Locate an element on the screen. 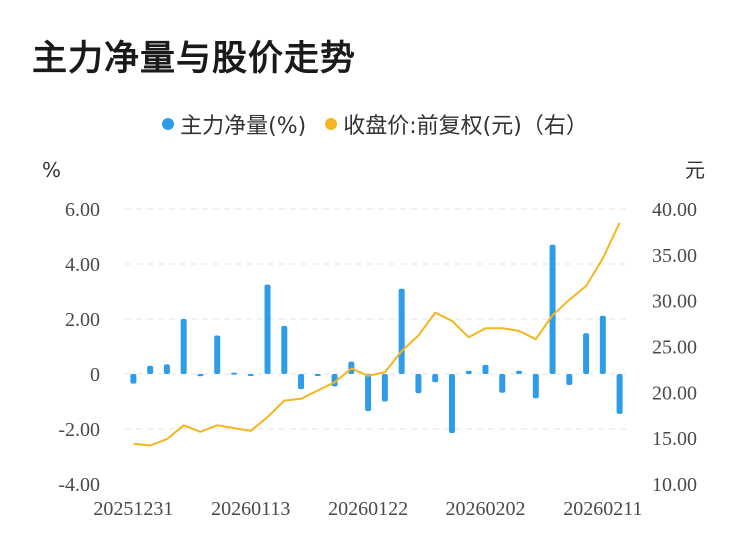 The image size is (750, 558). left-axis-ticks: 6.00 4.00 2.00 0 -2.00 -4.00 is located at coordinates (79, 347).